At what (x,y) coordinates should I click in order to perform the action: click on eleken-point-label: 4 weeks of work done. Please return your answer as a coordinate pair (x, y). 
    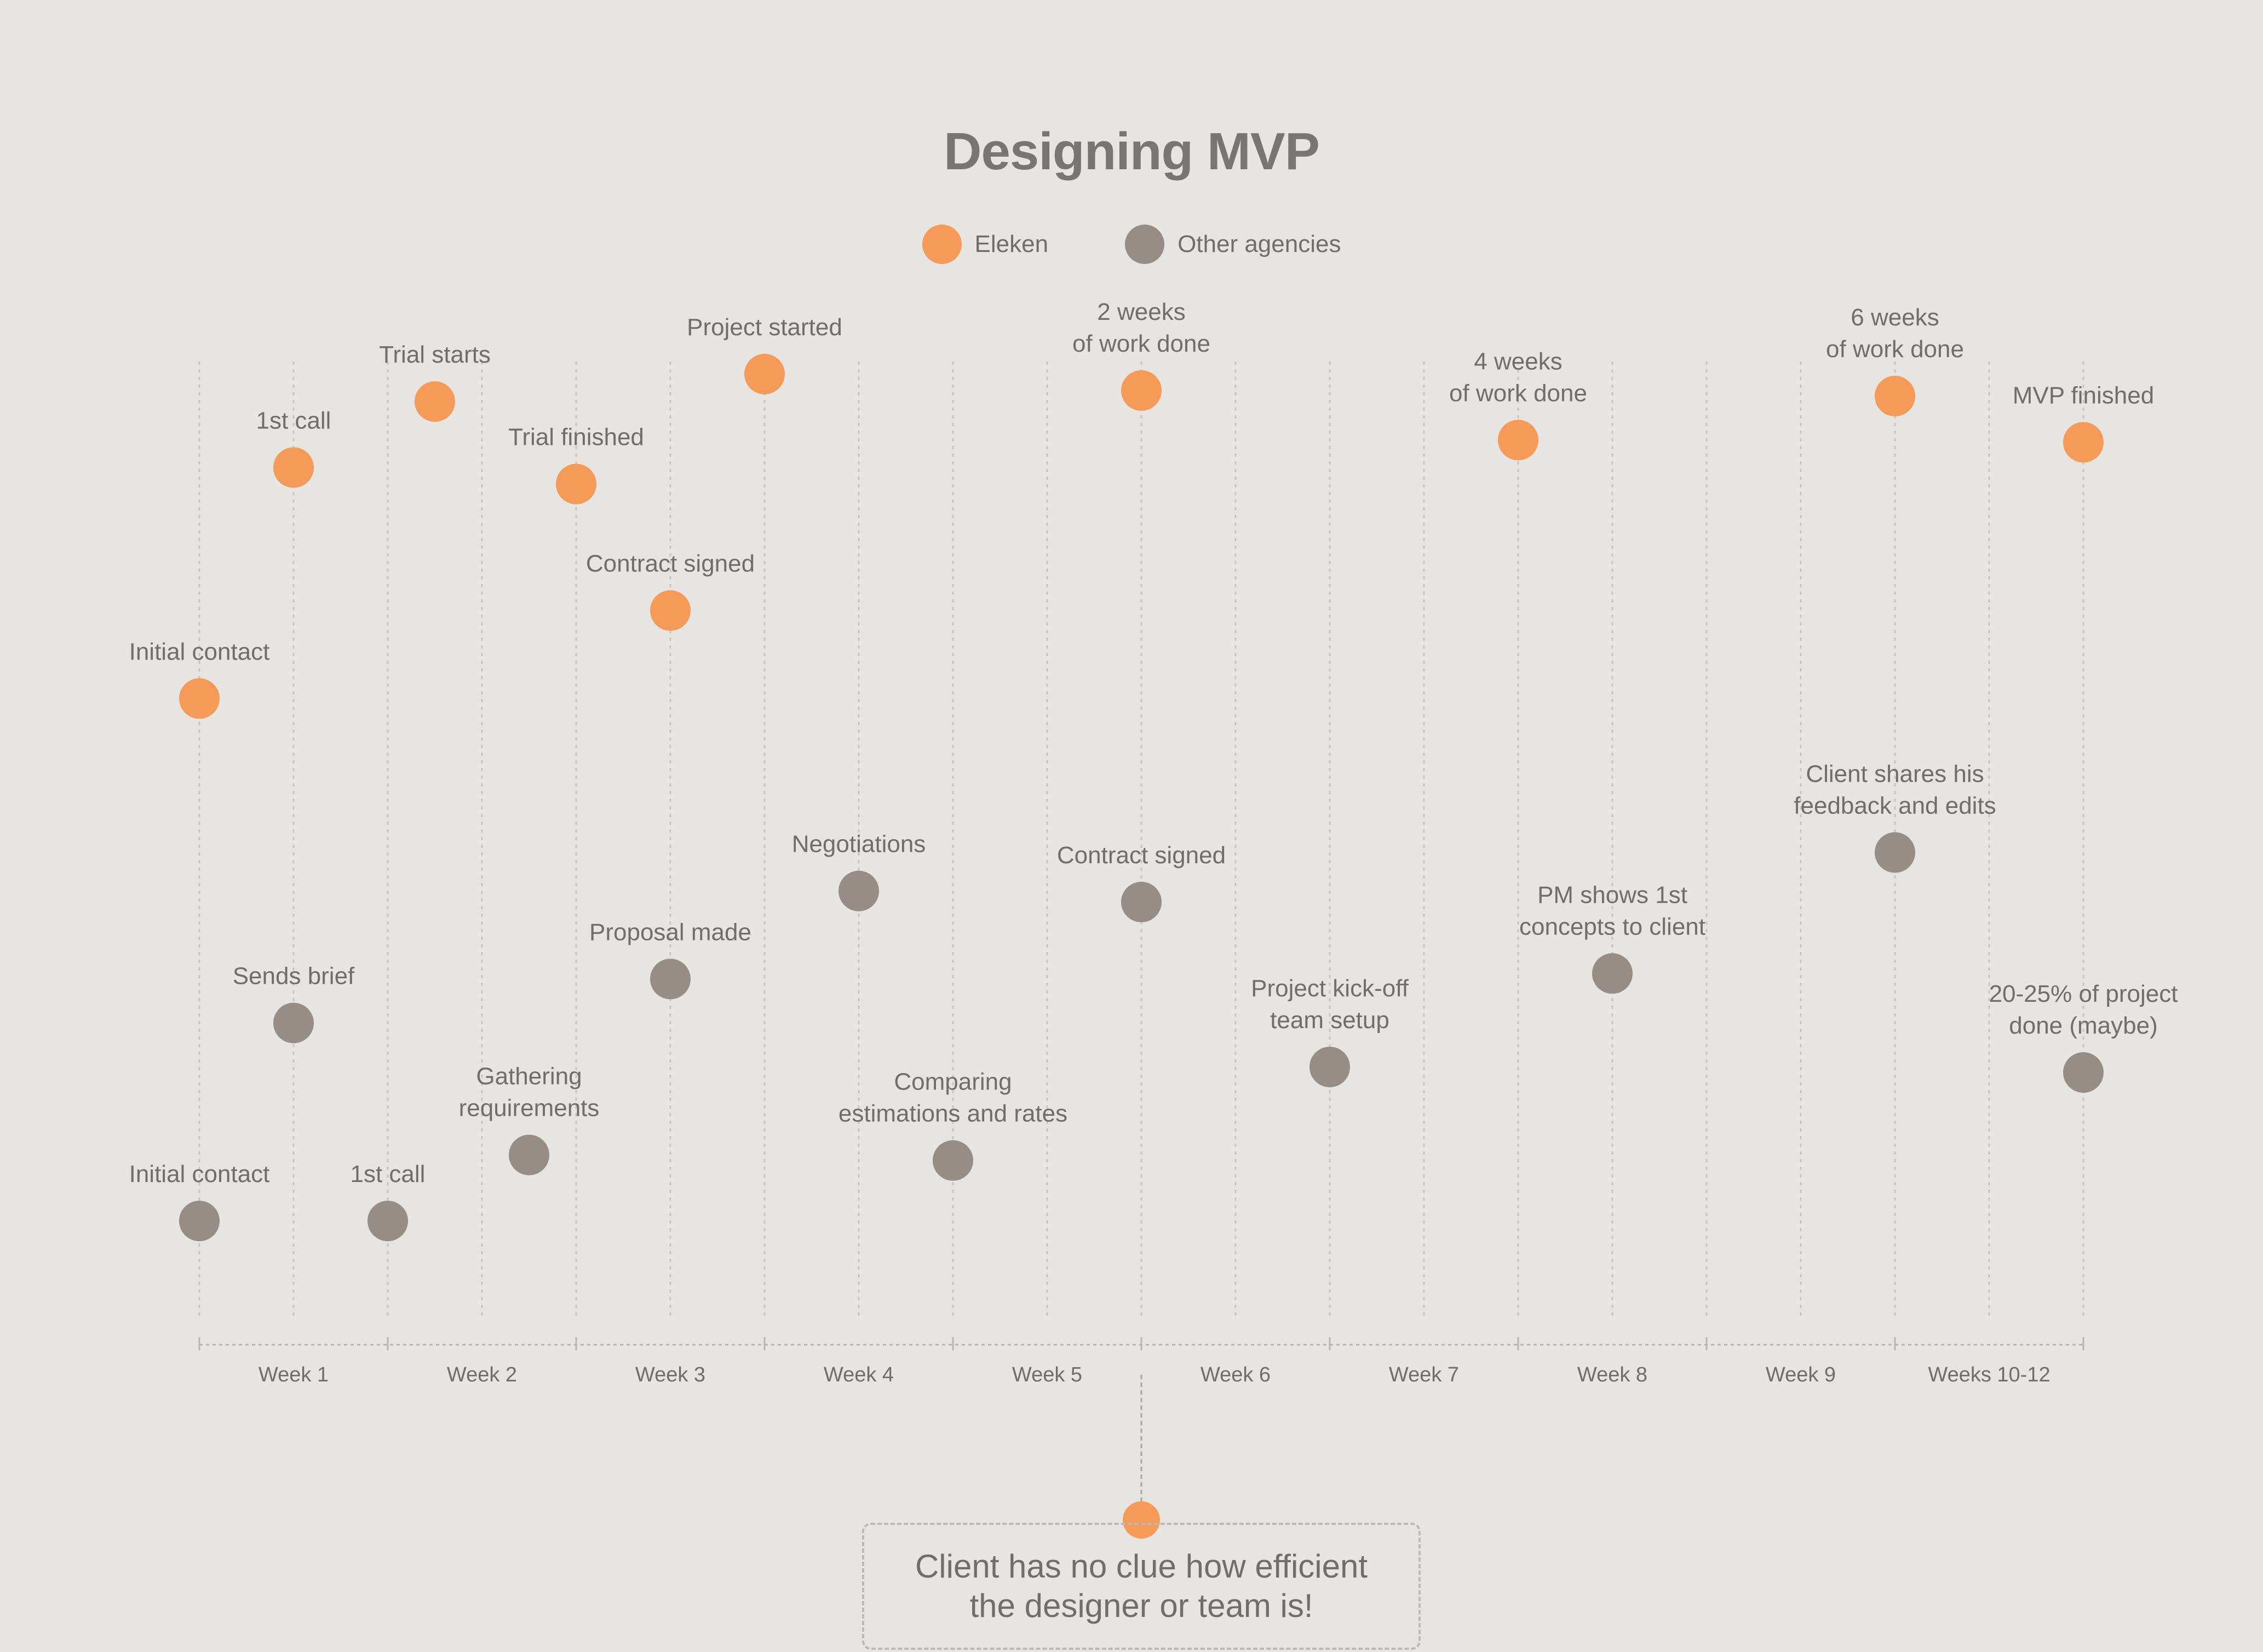
    Looking at the image, I should click on (1518, 377).